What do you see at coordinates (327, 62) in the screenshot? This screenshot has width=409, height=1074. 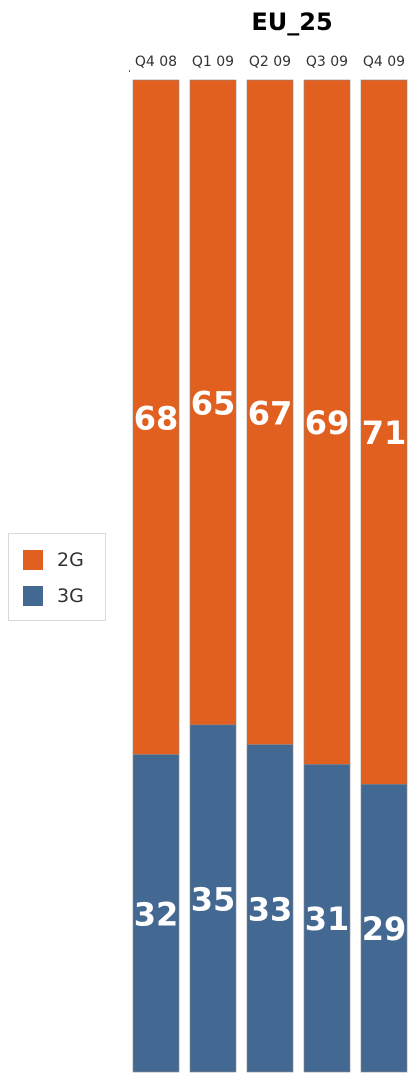 I see `x-tick-label: Q3 09` at bounding box center [327, 62].